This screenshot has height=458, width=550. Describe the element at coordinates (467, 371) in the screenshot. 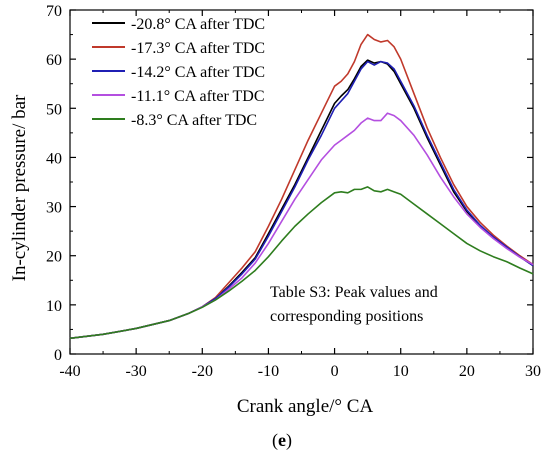

I see `x-tick-label: 20` at that location.